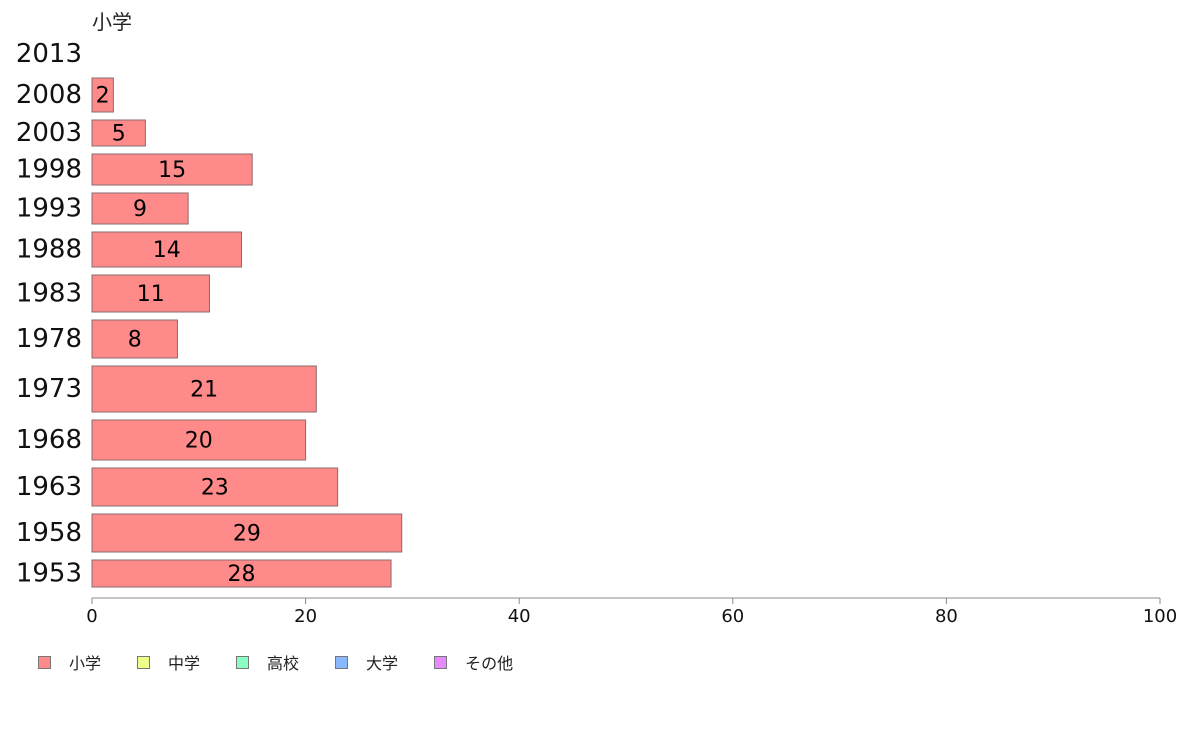  I want to click on category-label: 1958, so click(49, 533).